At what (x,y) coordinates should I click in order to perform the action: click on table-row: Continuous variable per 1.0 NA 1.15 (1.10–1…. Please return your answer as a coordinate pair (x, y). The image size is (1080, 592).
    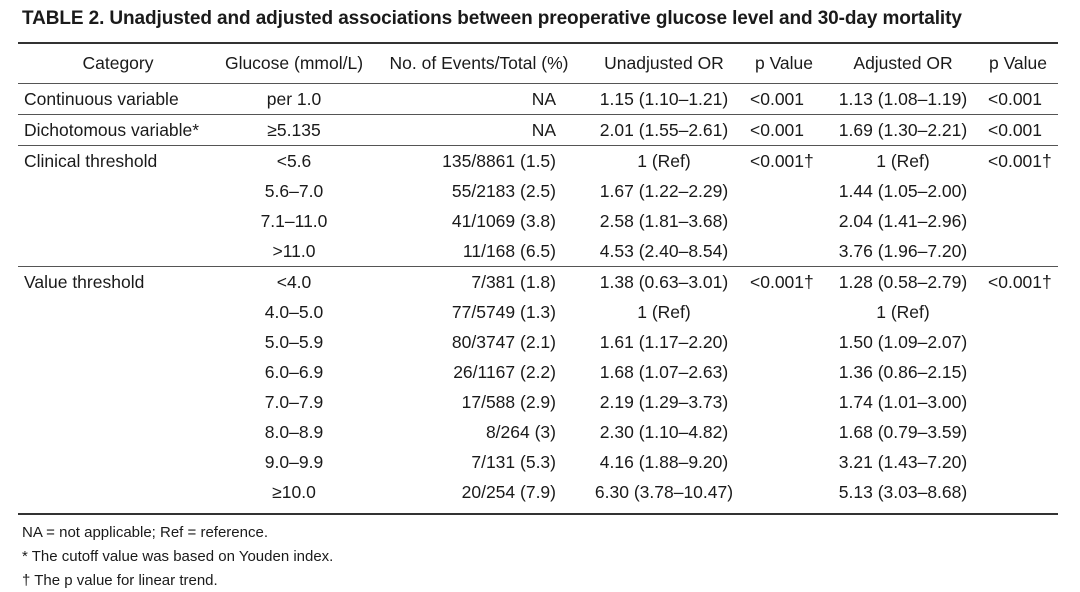
    Looking at the image, I should click on (538, 98).